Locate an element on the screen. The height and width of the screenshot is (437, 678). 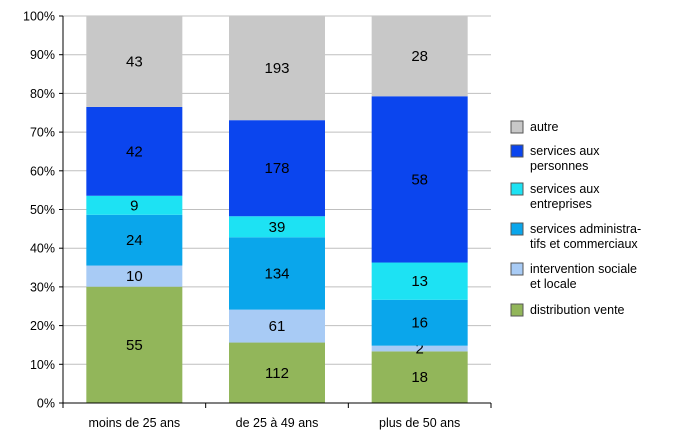
legend-label: intervention sociale is located at coordinates (583, 269).